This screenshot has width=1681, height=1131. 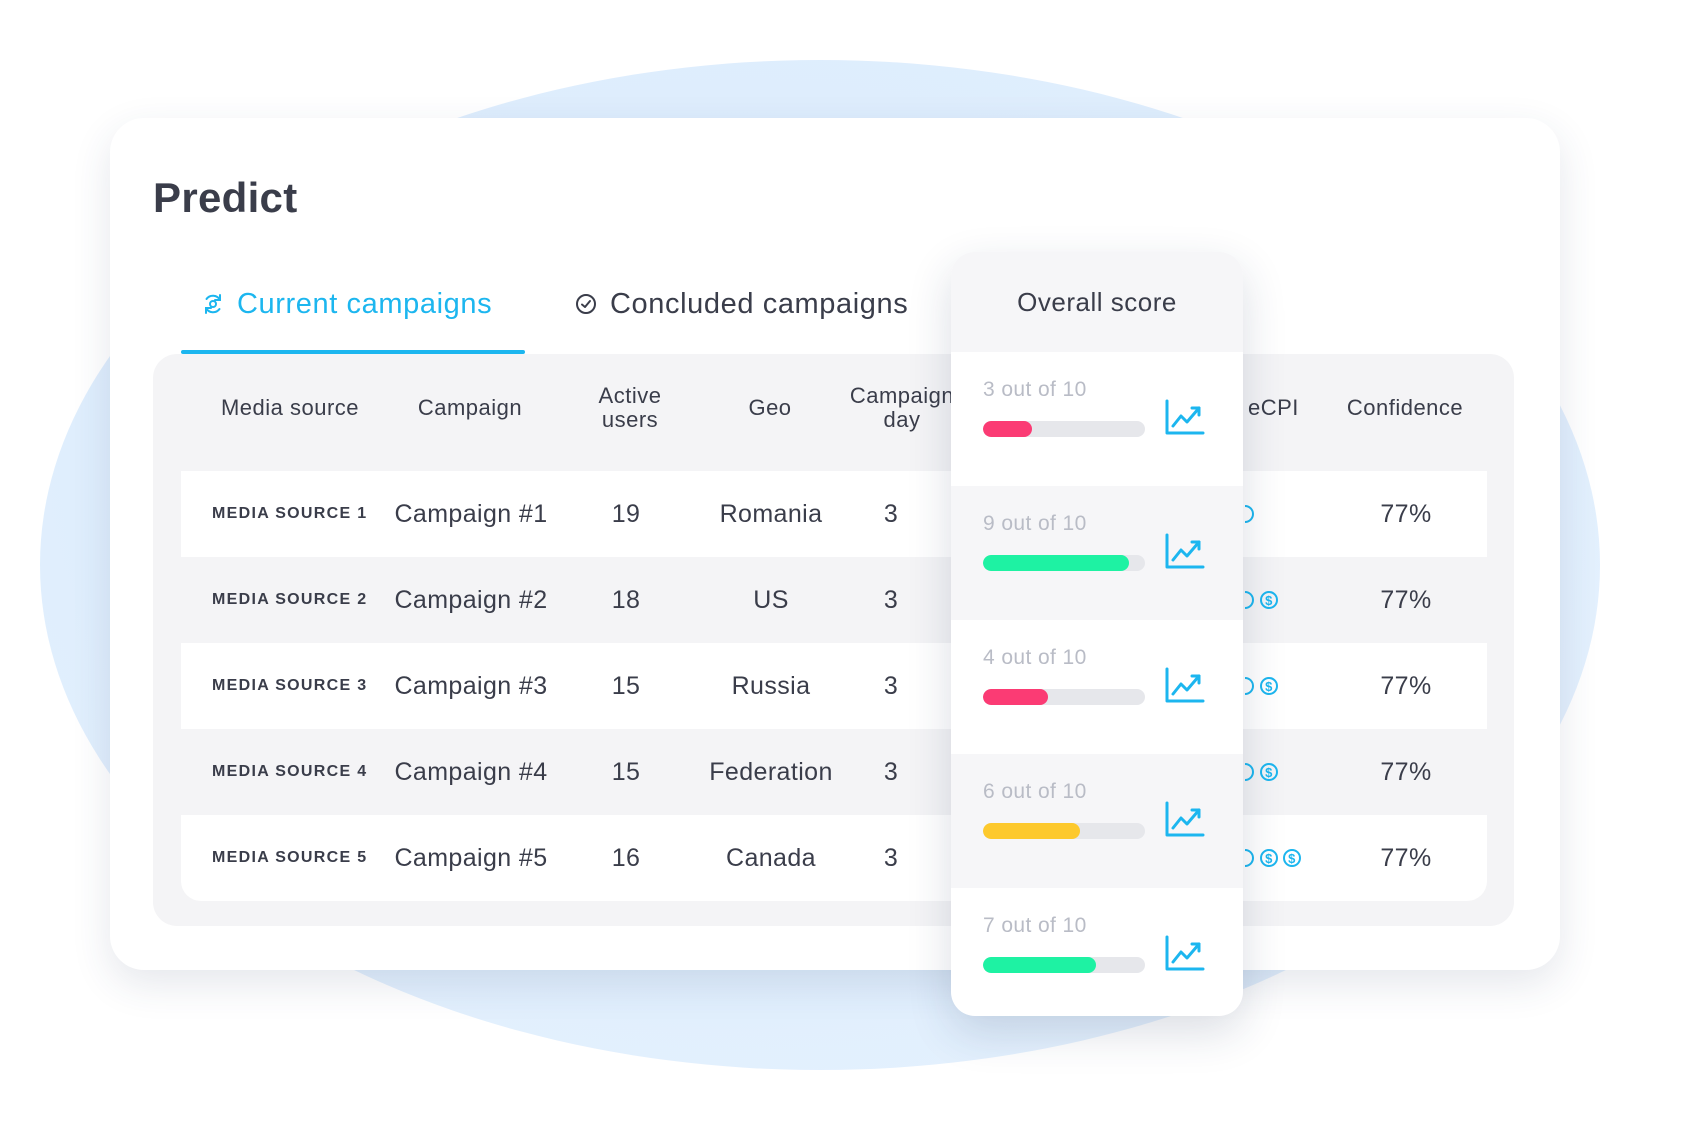 I want to click on score-label: 4 out of 10, so click(x=1035, y=657).